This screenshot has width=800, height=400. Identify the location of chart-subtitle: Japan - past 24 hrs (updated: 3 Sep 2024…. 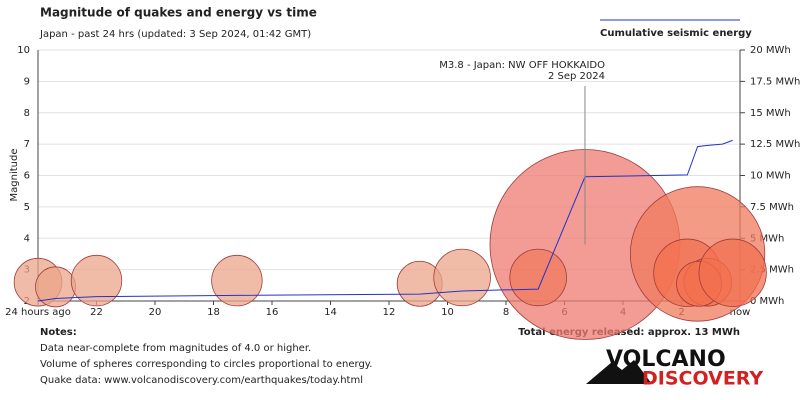
(175, 34).